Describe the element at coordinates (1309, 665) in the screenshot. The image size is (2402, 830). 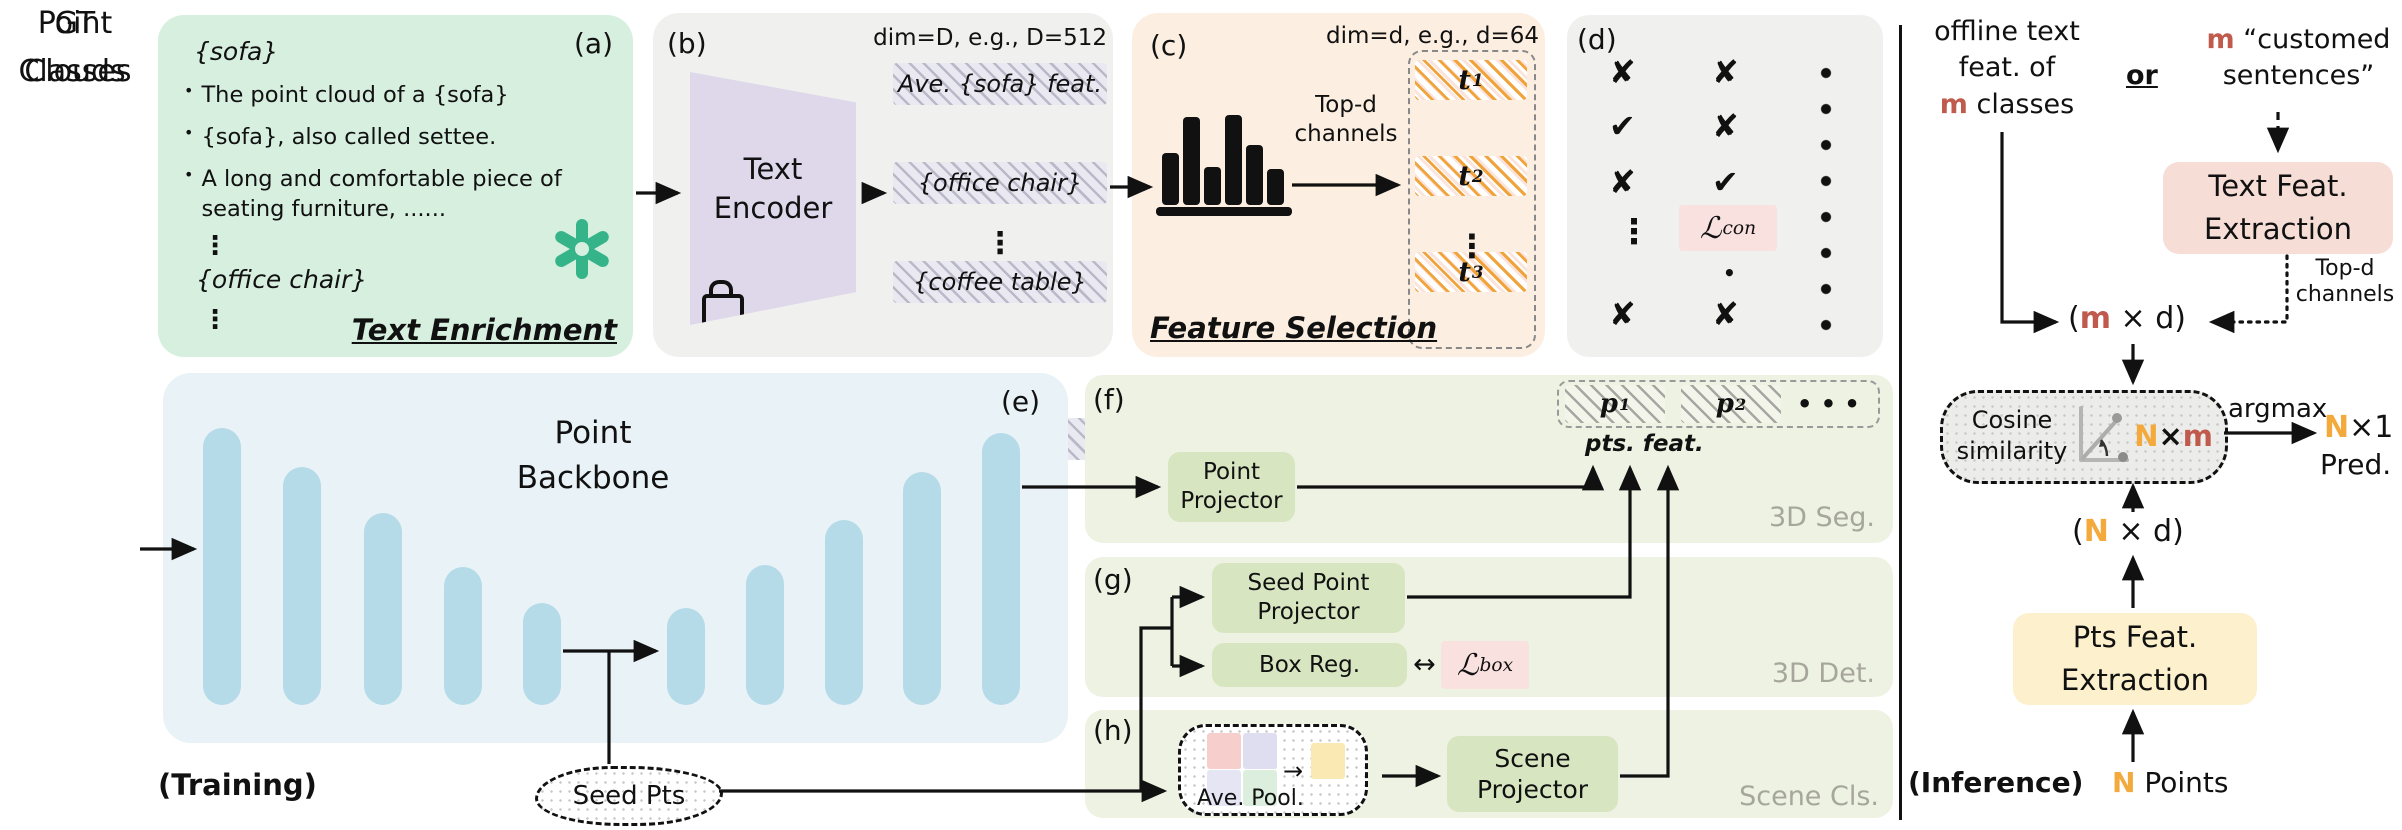
I see `box-reg-box: Box Reg.` at that location.